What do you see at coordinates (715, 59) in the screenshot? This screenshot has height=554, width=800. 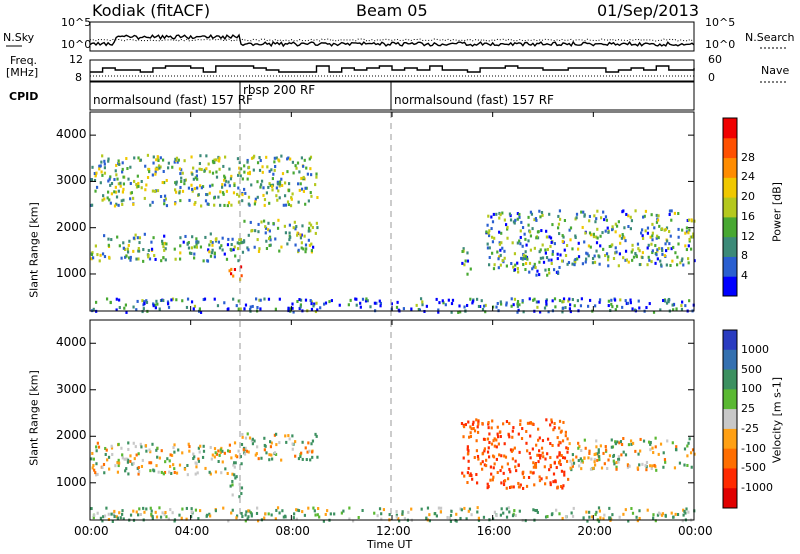 I see `nave-tick-top: 60` at bounding box center [715, 59].